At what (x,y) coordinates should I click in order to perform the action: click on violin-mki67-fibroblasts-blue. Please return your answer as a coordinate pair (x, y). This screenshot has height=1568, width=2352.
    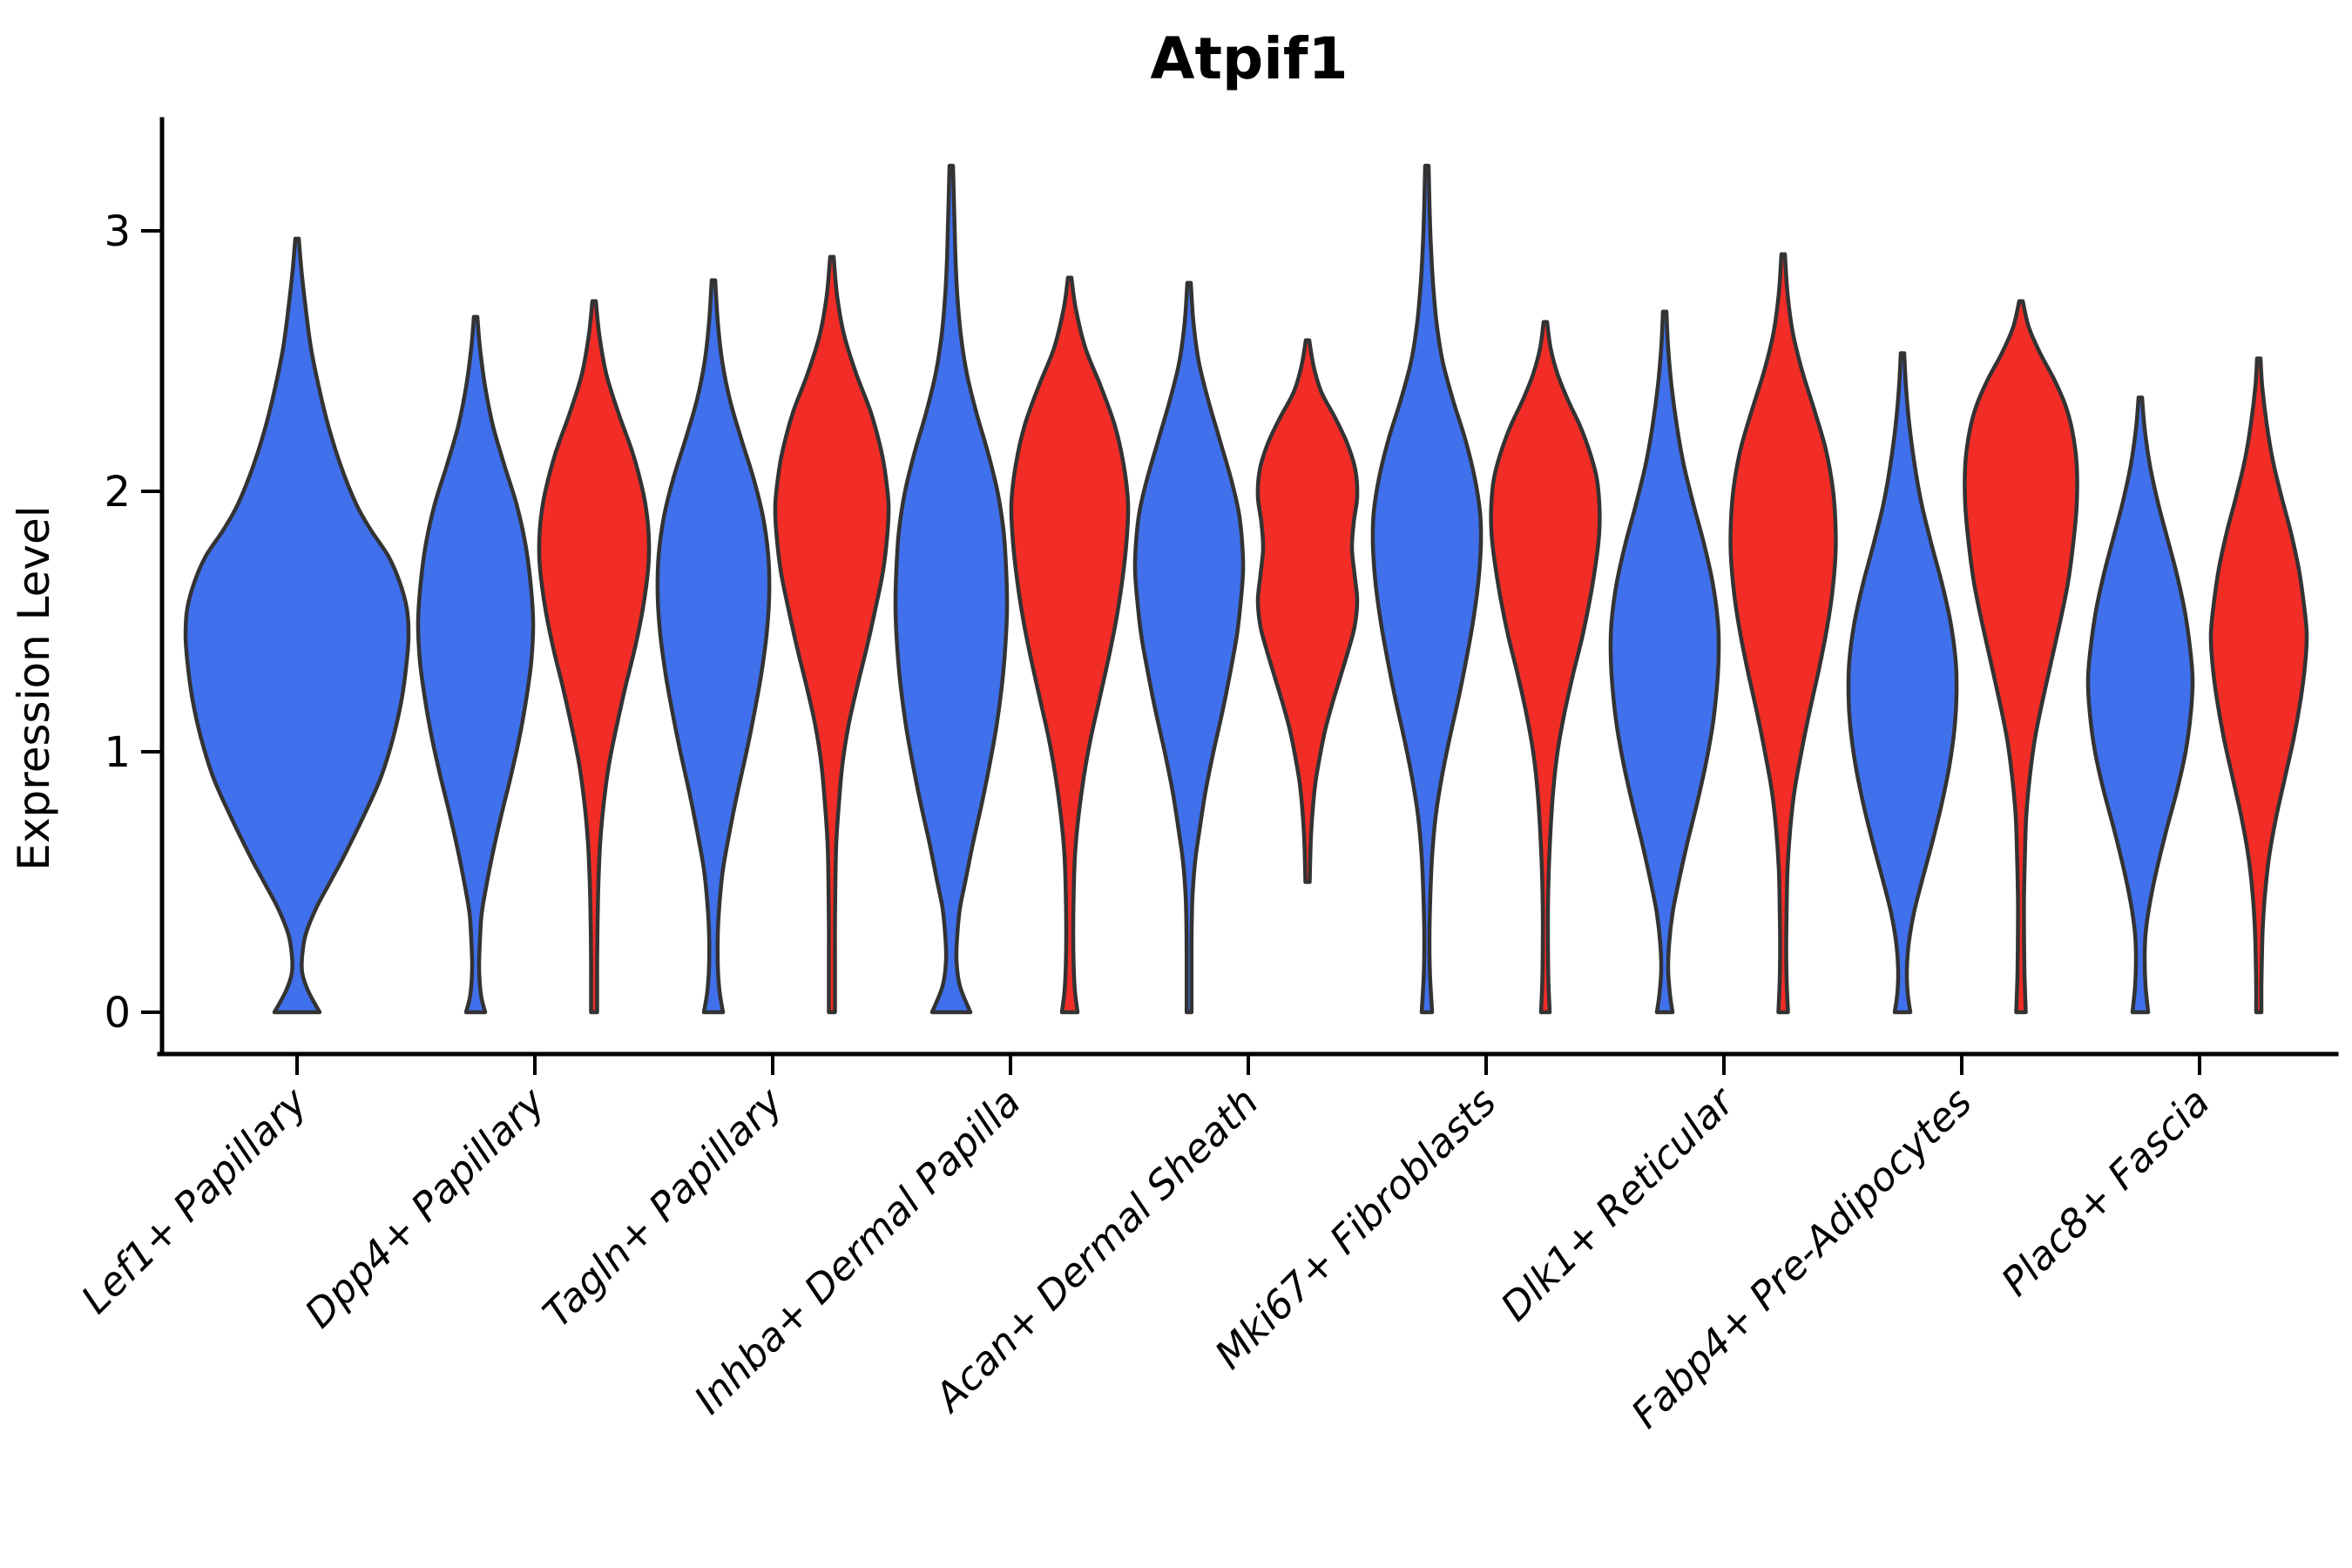
    Looking at the image, I should click on (1427, 589).